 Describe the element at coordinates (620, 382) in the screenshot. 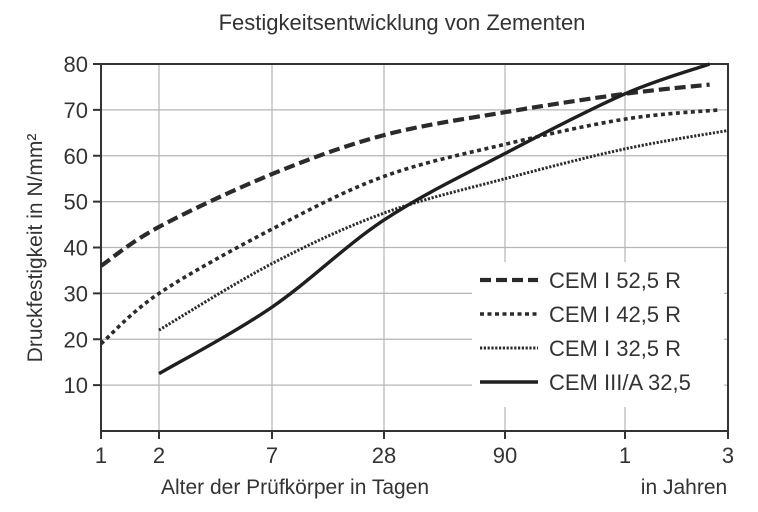

I see `legend-label: CEM III/A 32,5` at that location.